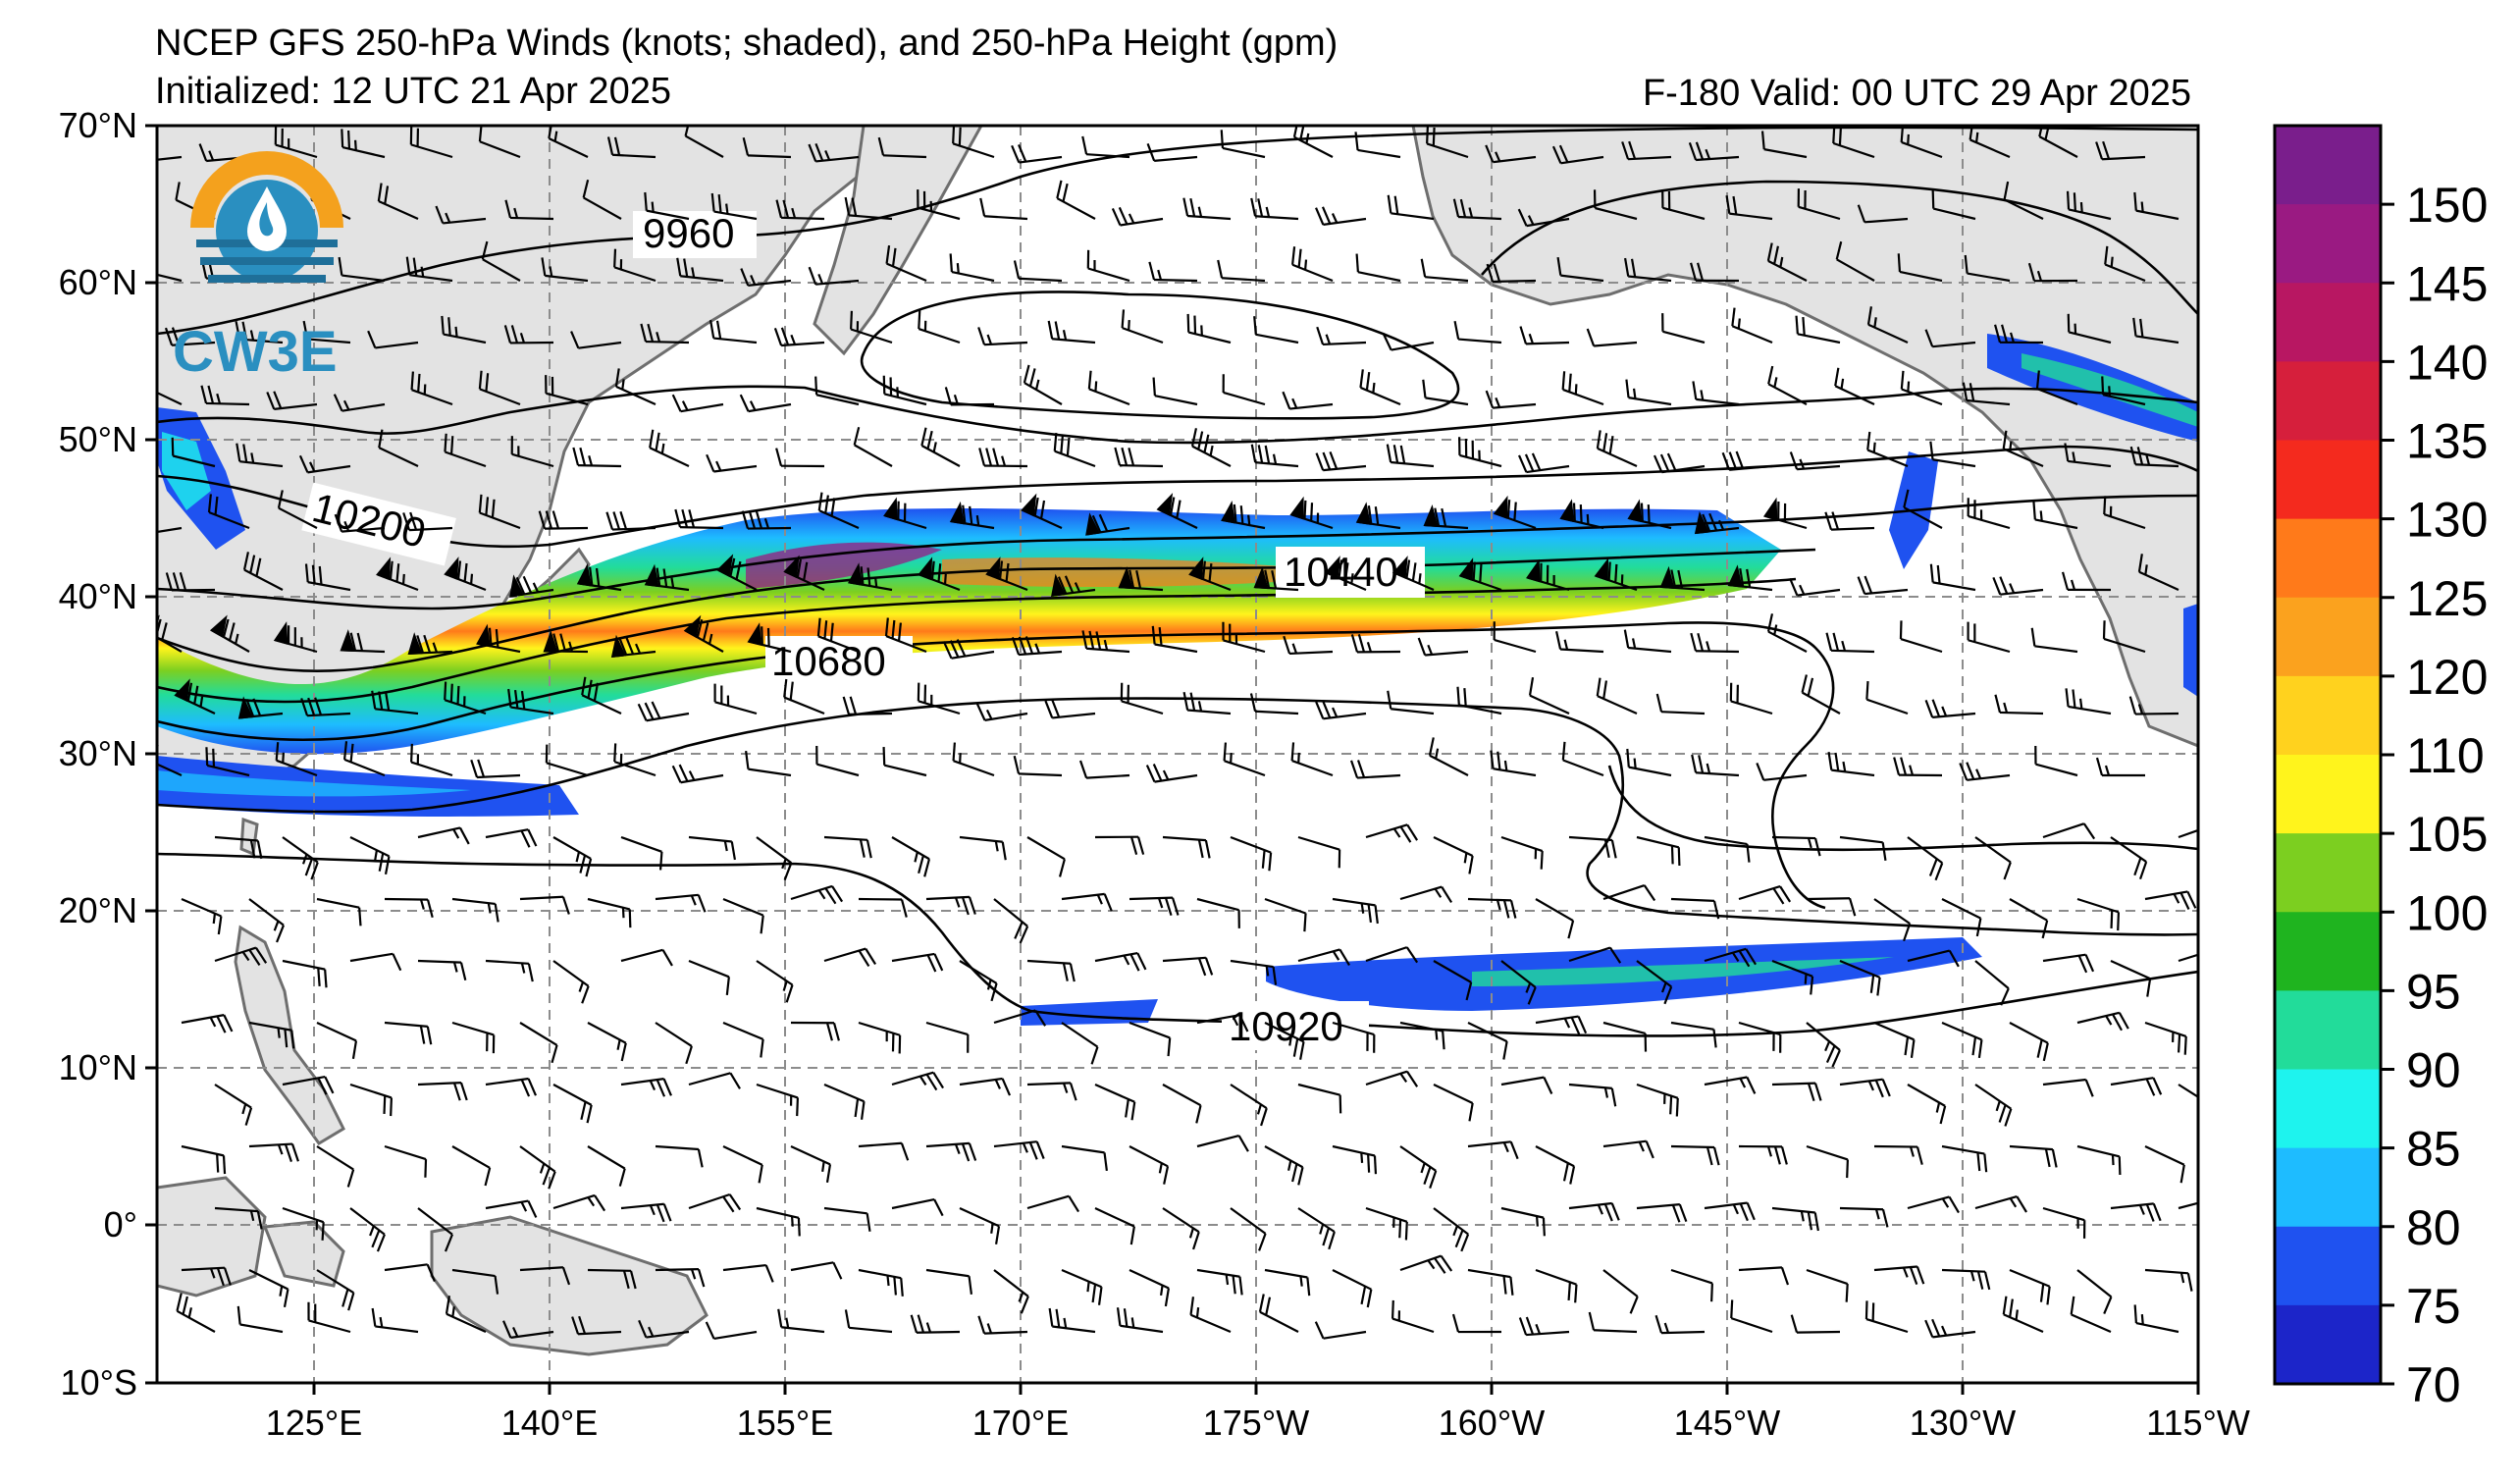 The height and width of the screenshot is (1483, 2520). I want to click on initialized-time: Initialized: 12 UTC 21 Apr 2025, so click(413, 91).